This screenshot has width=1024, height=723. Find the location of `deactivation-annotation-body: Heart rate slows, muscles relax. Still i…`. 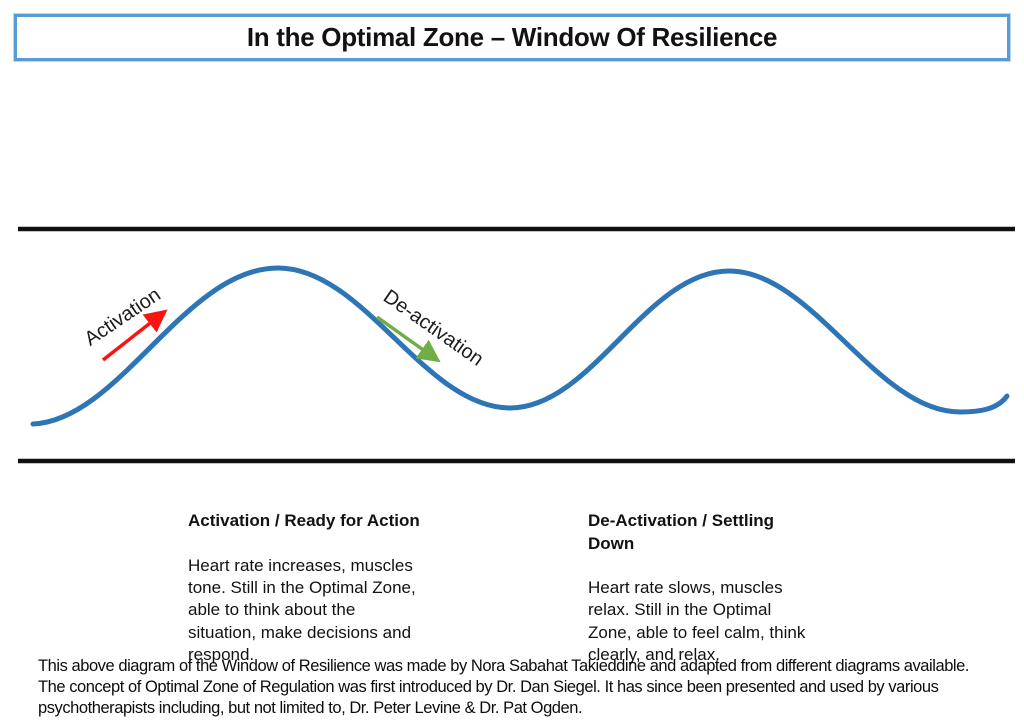

deactivation-annotation-body: Heart rate slows, muscles relax. Still i… is located at coordinates (697, 621).